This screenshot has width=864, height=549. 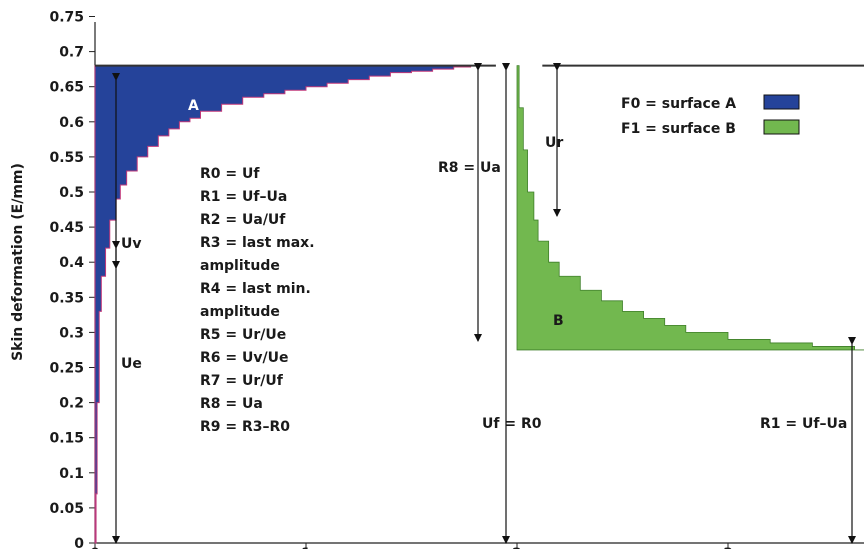 I want to click on parameter-item: R9 = R3–R0, so click(x=245, y=427).